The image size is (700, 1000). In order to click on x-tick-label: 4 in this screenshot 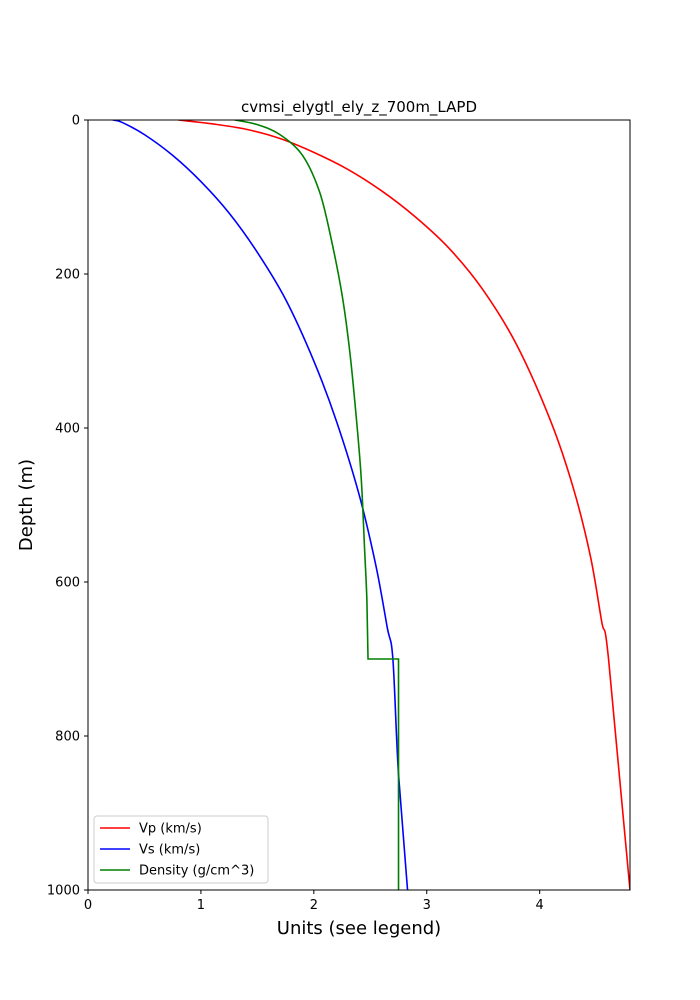, I will do `click(540, 905)`.